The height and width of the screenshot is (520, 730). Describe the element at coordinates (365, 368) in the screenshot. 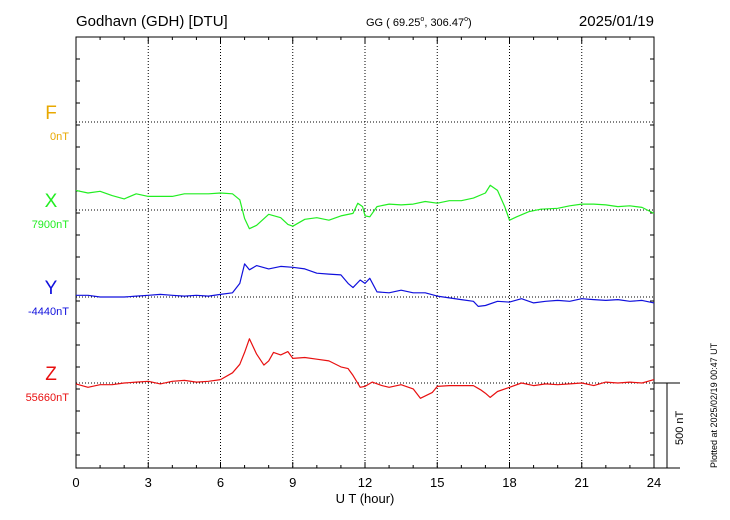

I see `series-line-z` at that location.